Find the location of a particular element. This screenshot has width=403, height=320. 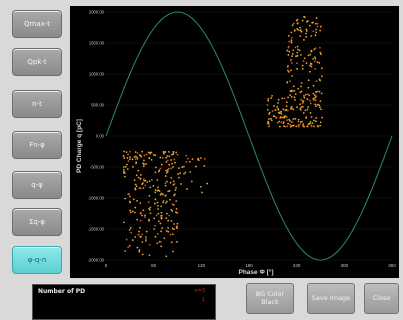

save-image-button: Save Image is located at coordinates (331, 298).